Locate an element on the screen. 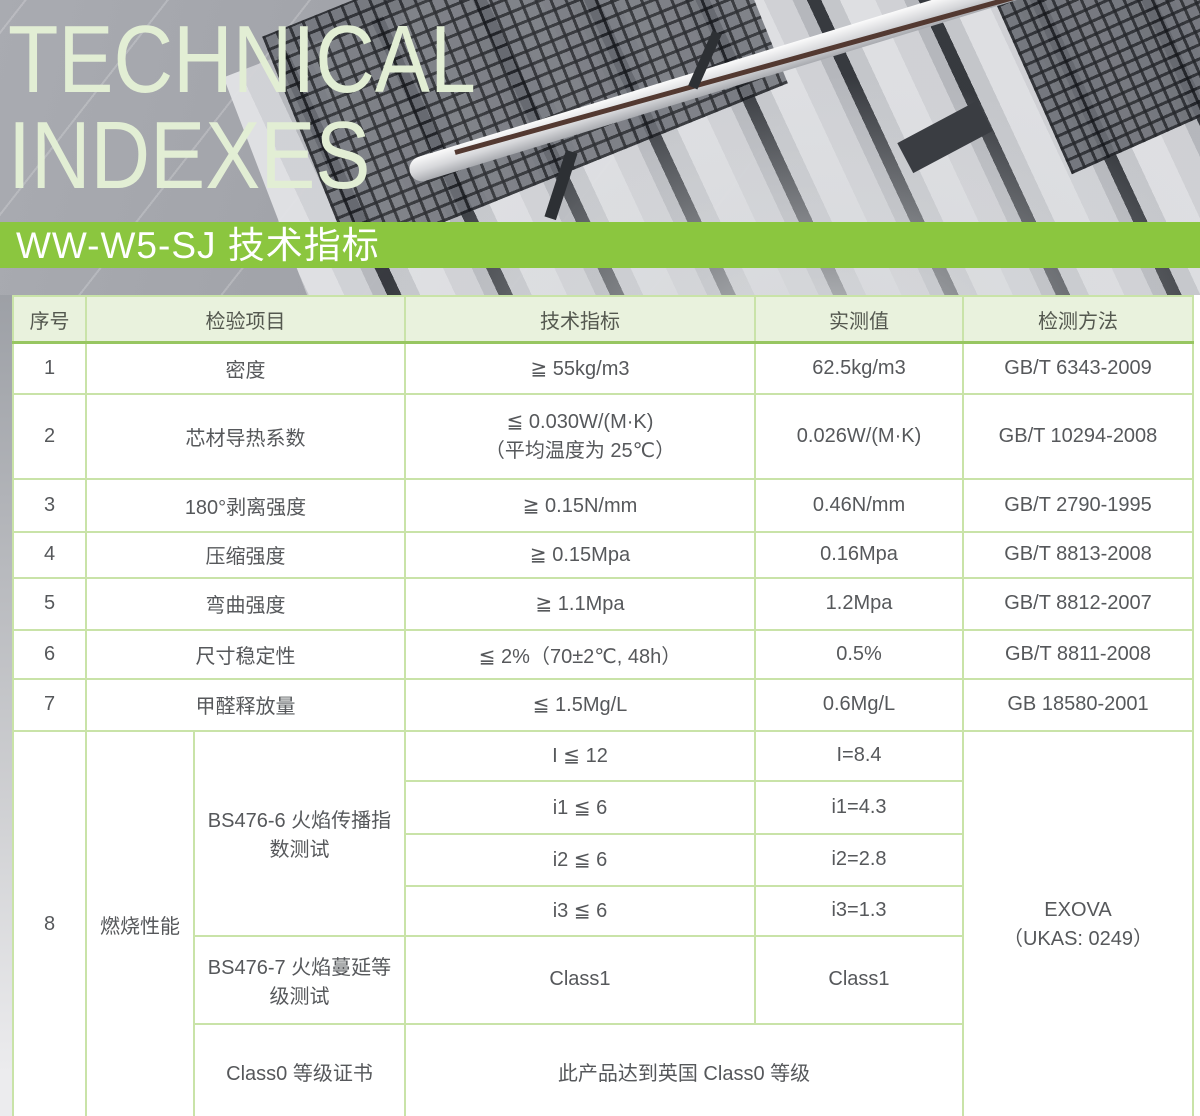 This screenshot has width=1200, height=1116. section-banner: WW-W5-SJ 技术指标 is located at coordinates (600, 245).